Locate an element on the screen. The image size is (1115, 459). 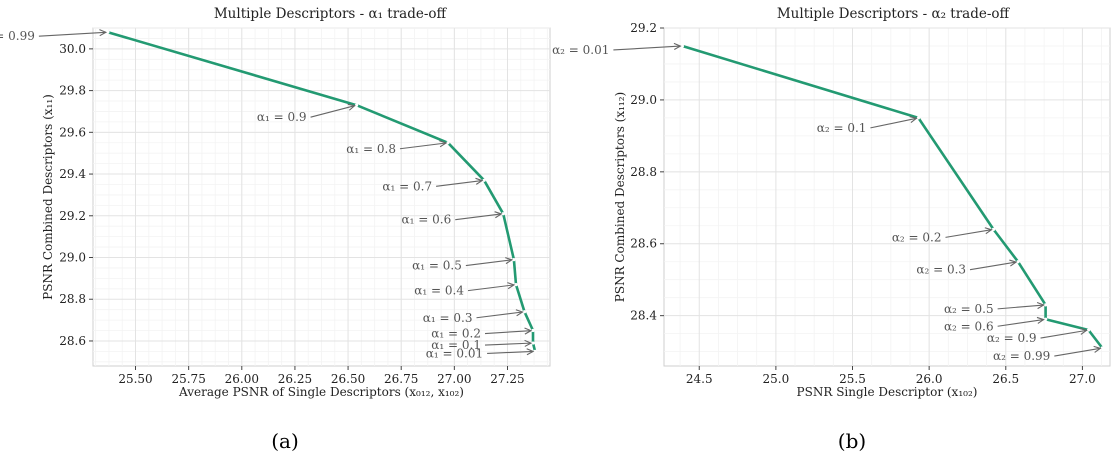
y-axis-label: PSNR Combined Descriptors (x₁₁₂) is located at coordinates (620, 197).